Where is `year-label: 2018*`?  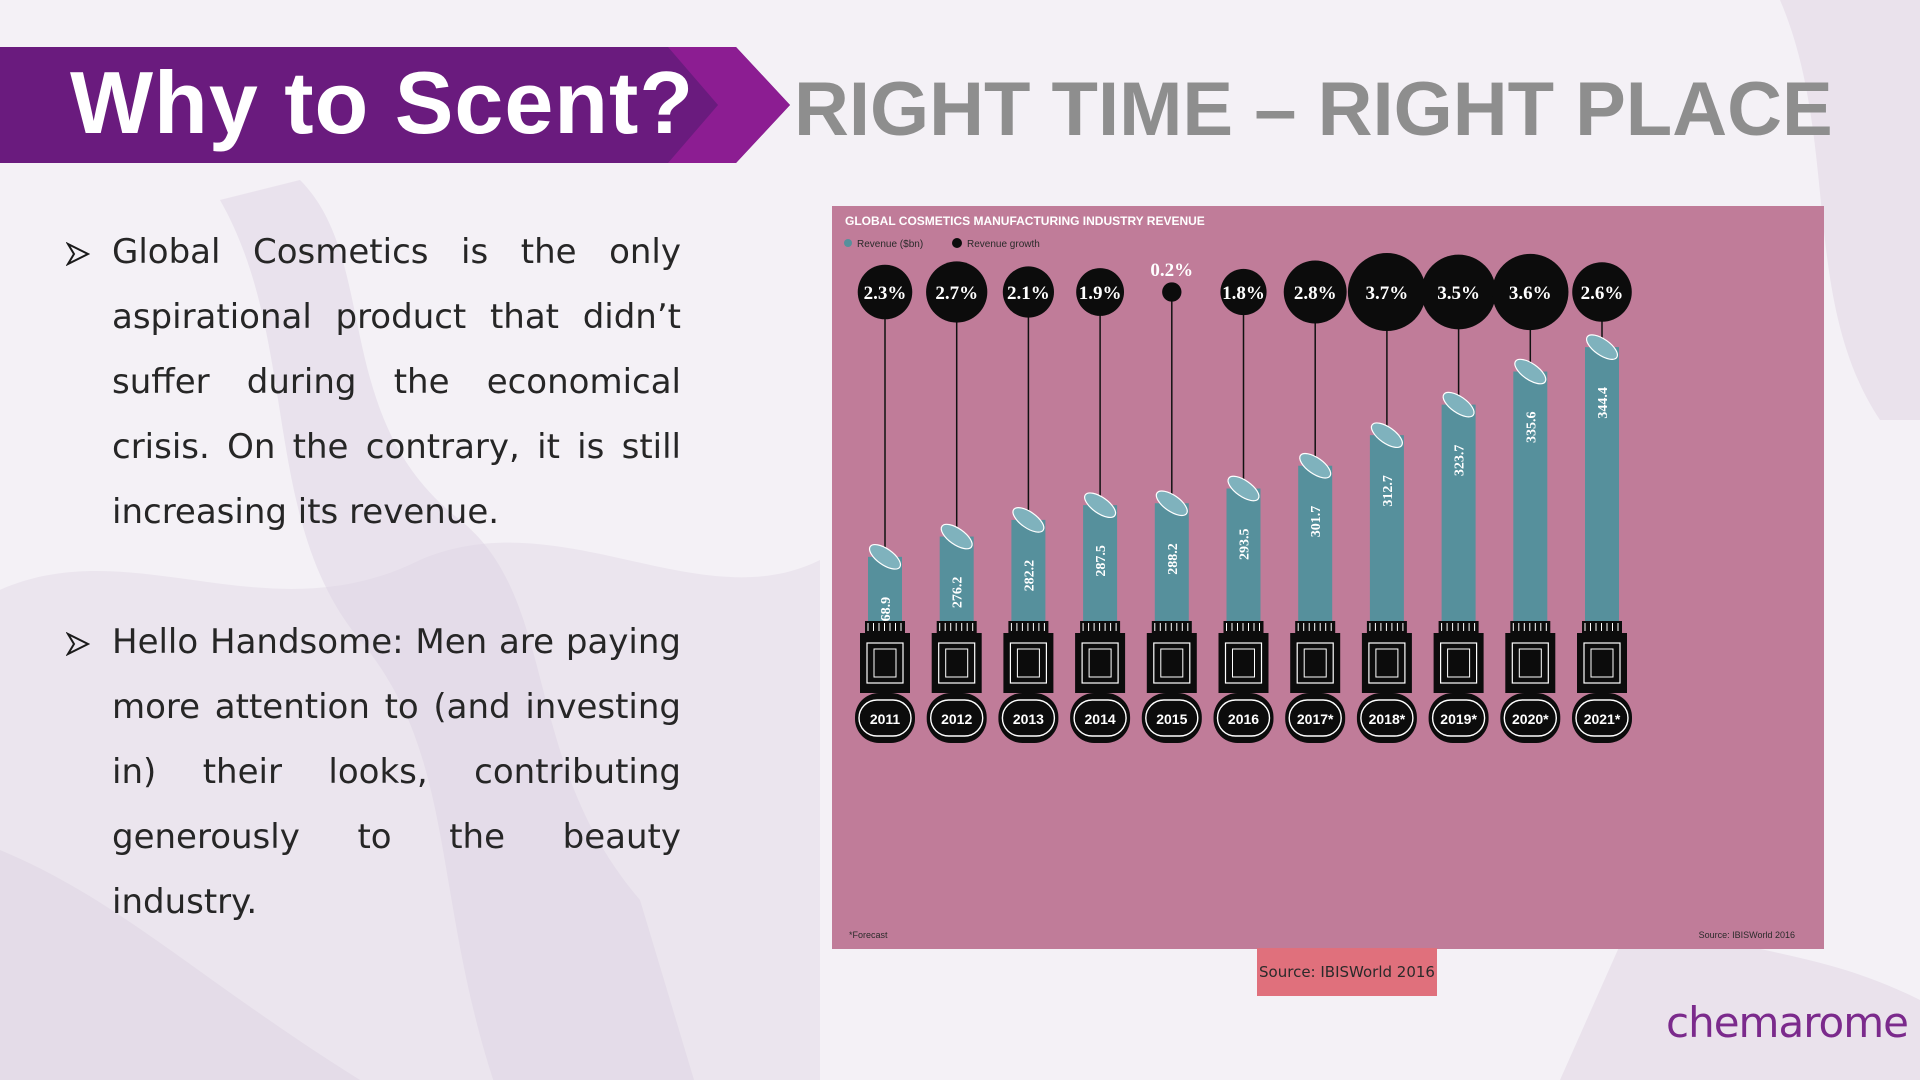 year-label: 2018* is located at coordinates (1387, 719).